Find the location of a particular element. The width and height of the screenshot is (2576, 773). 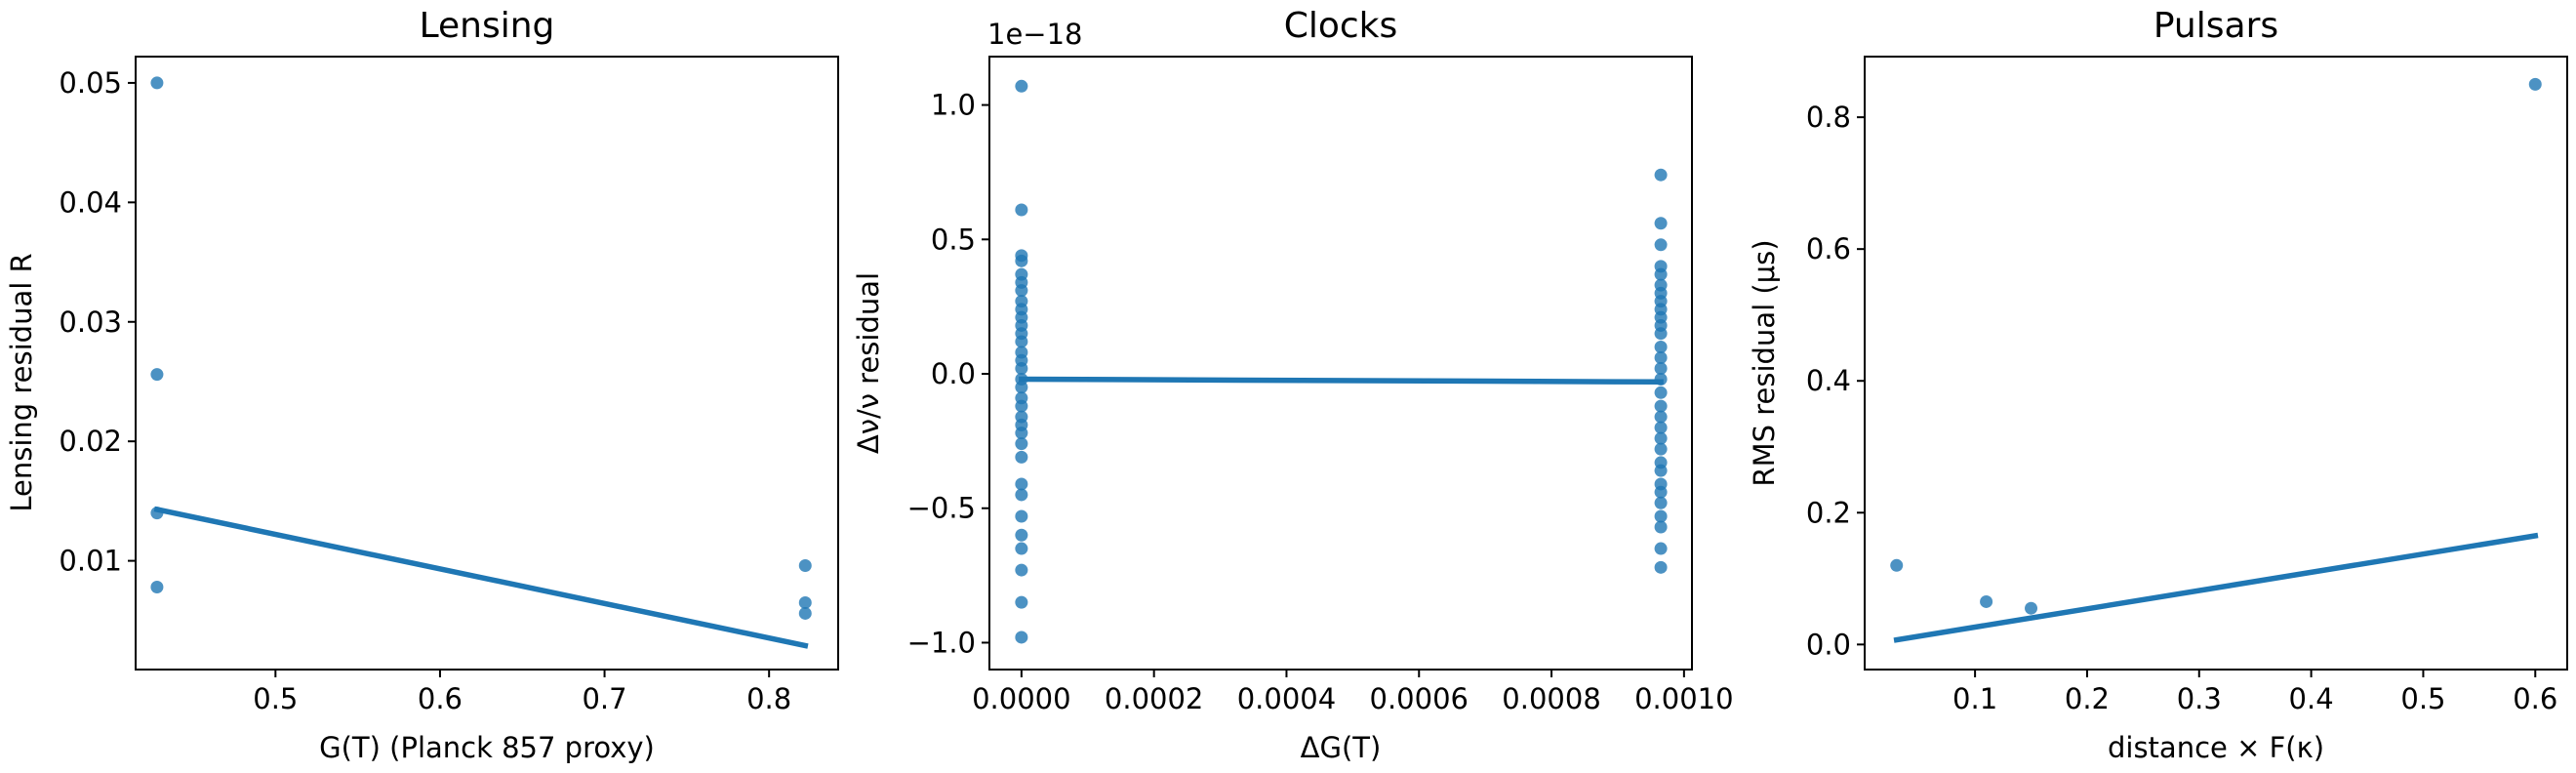

panel-title: Pulsars is located at coordinates (2215, 26).